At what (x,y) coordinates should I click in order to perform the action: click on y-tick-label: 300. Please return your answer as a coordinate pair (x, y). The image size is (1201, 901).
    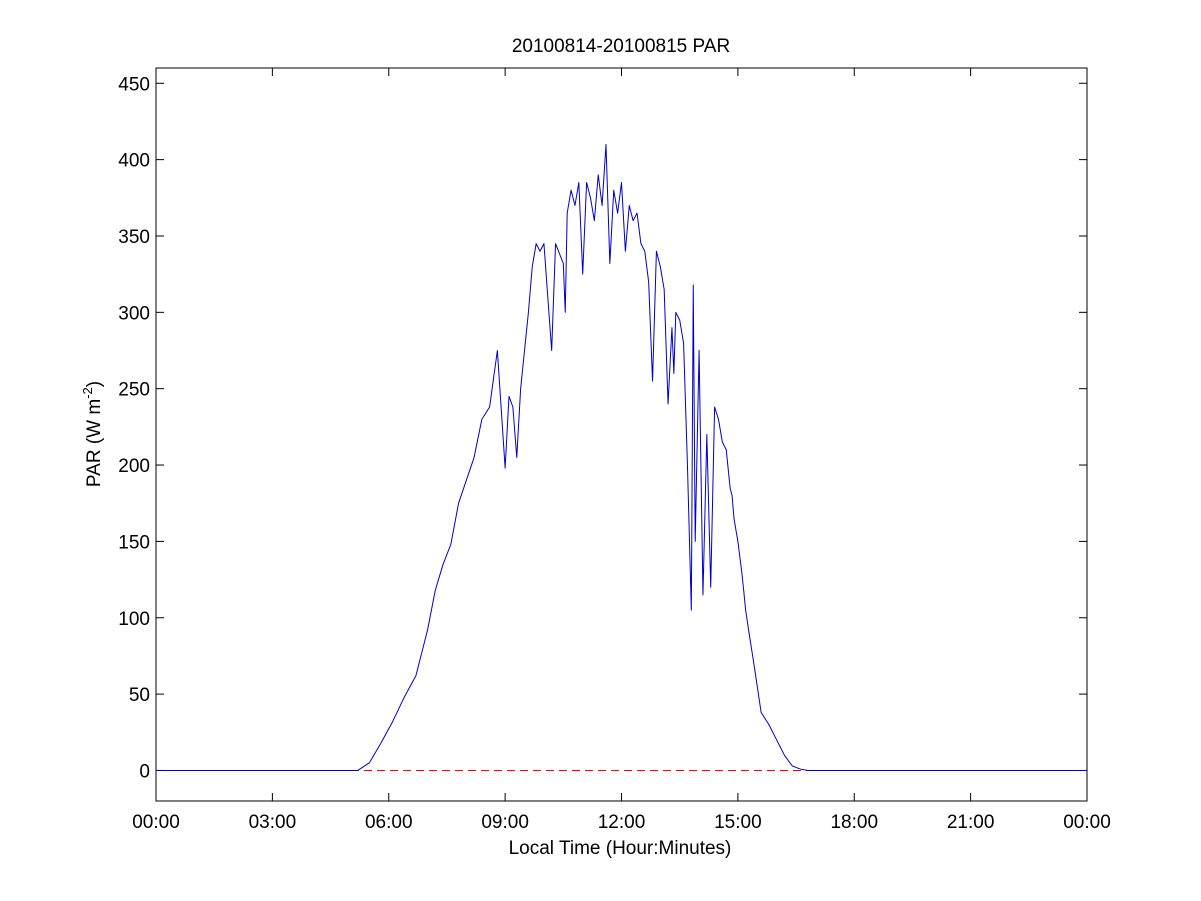
    Looking at the image, I should click on (134, 313).